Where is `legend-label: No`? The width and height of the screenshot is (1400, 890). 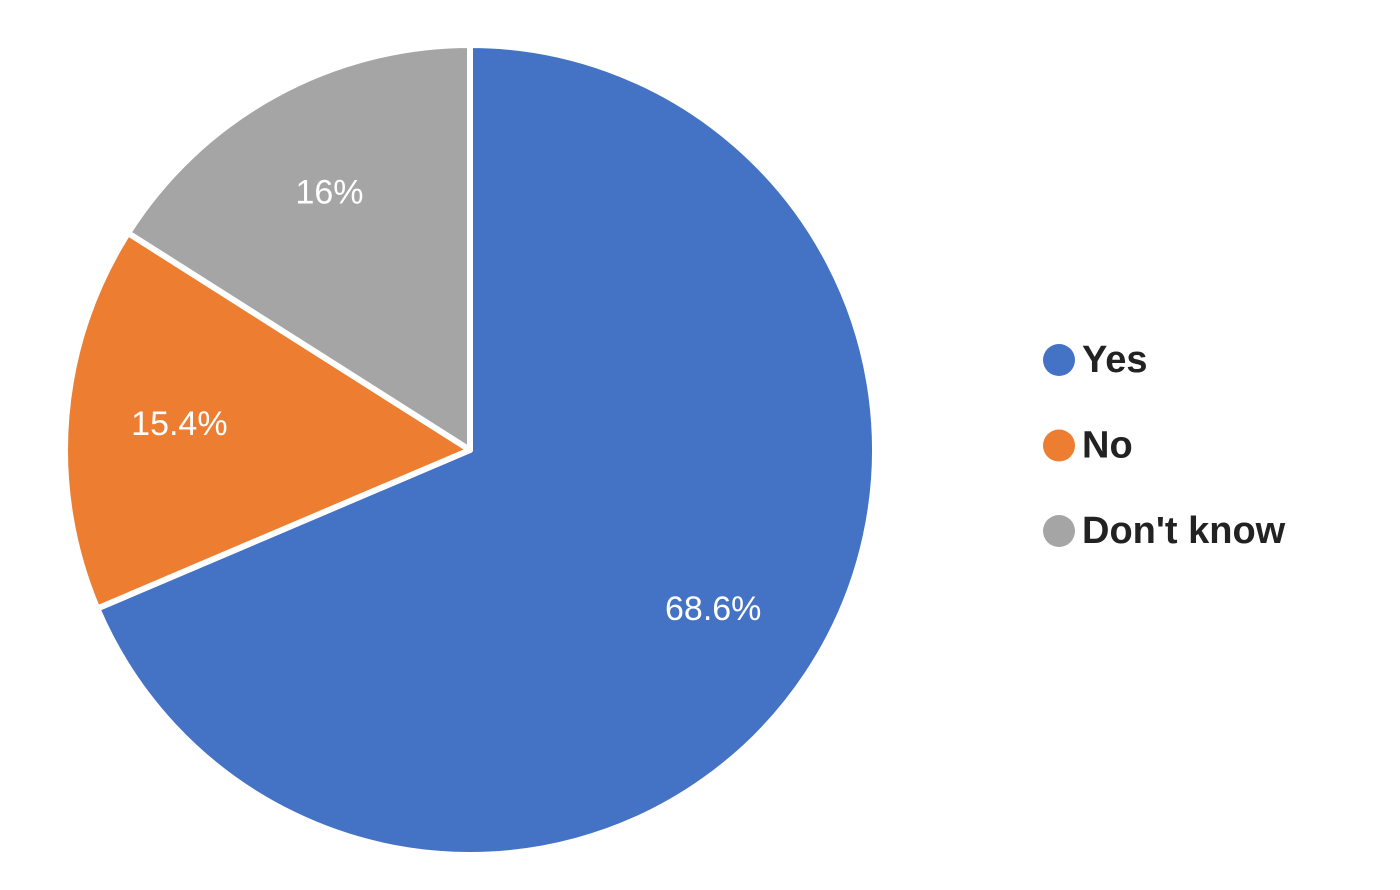
legend-label: No is located at coordinates (1107, 446).